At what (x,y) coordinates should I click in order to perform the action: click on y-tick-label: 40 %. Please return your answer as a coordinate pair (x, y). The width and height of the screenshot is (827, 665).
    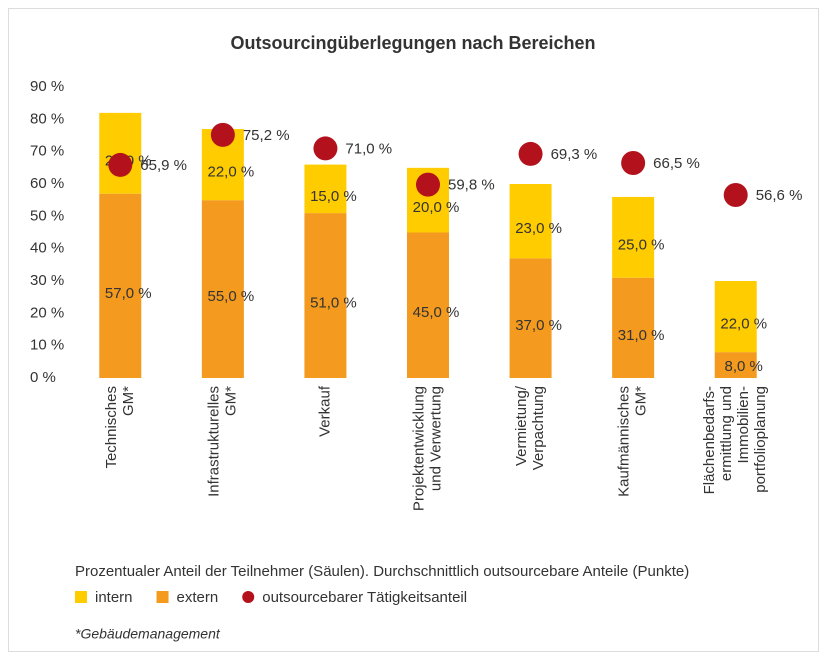
    Looking at the image, I should click on (47, 248).